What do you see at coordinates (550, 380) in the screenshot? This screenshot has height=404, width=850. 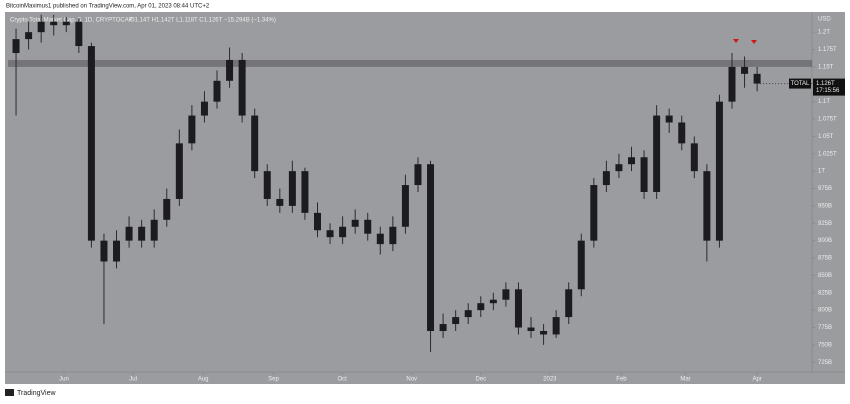 I see `x-tick-label: 2023` at bounding box center [550, 380].